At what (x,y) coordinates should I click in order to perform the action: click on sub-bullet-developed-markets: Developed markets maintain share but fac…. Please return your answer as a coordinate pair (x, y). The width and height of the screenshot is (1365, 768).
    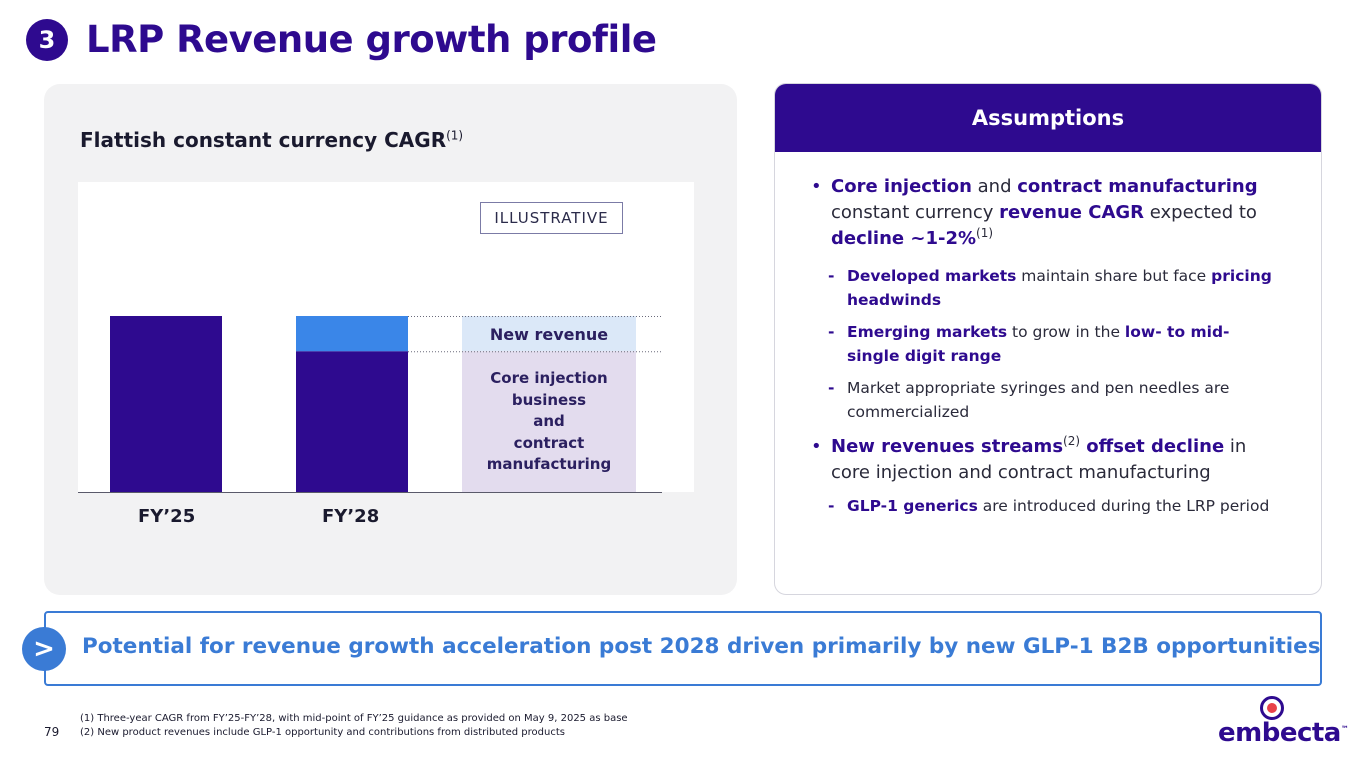
    Looking at the image, I should click on (1037, 288).